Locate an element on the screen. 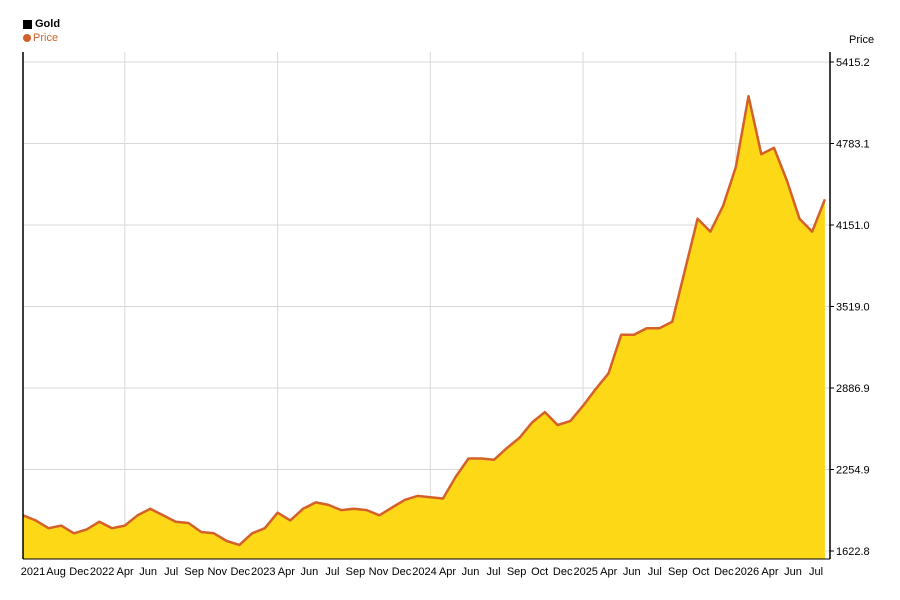  y-tick-label: 2254.9 is located at coordinates (853, 470).